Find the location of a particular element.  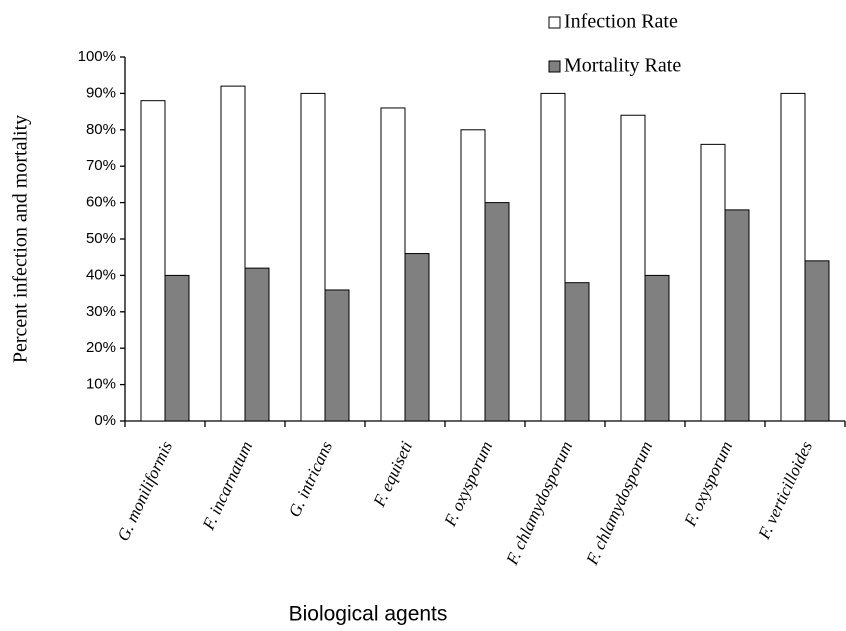

y-tick-label: 10% is located at coordinates (101, 384).